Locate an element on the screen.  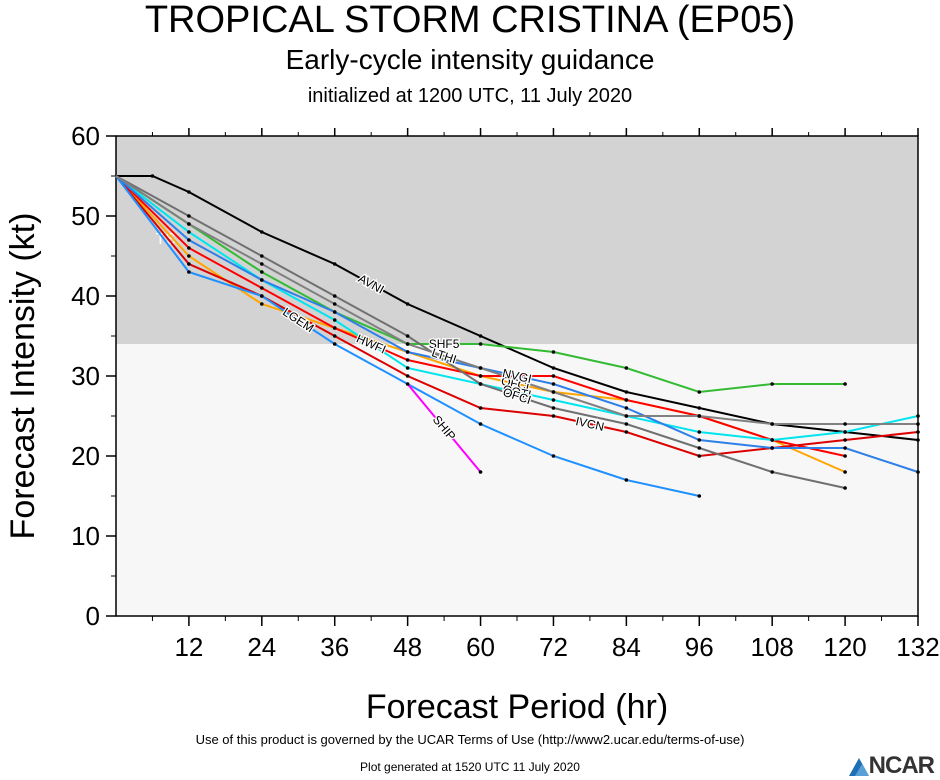
x-tick-label: 84 is located at coordinates (626, 647).